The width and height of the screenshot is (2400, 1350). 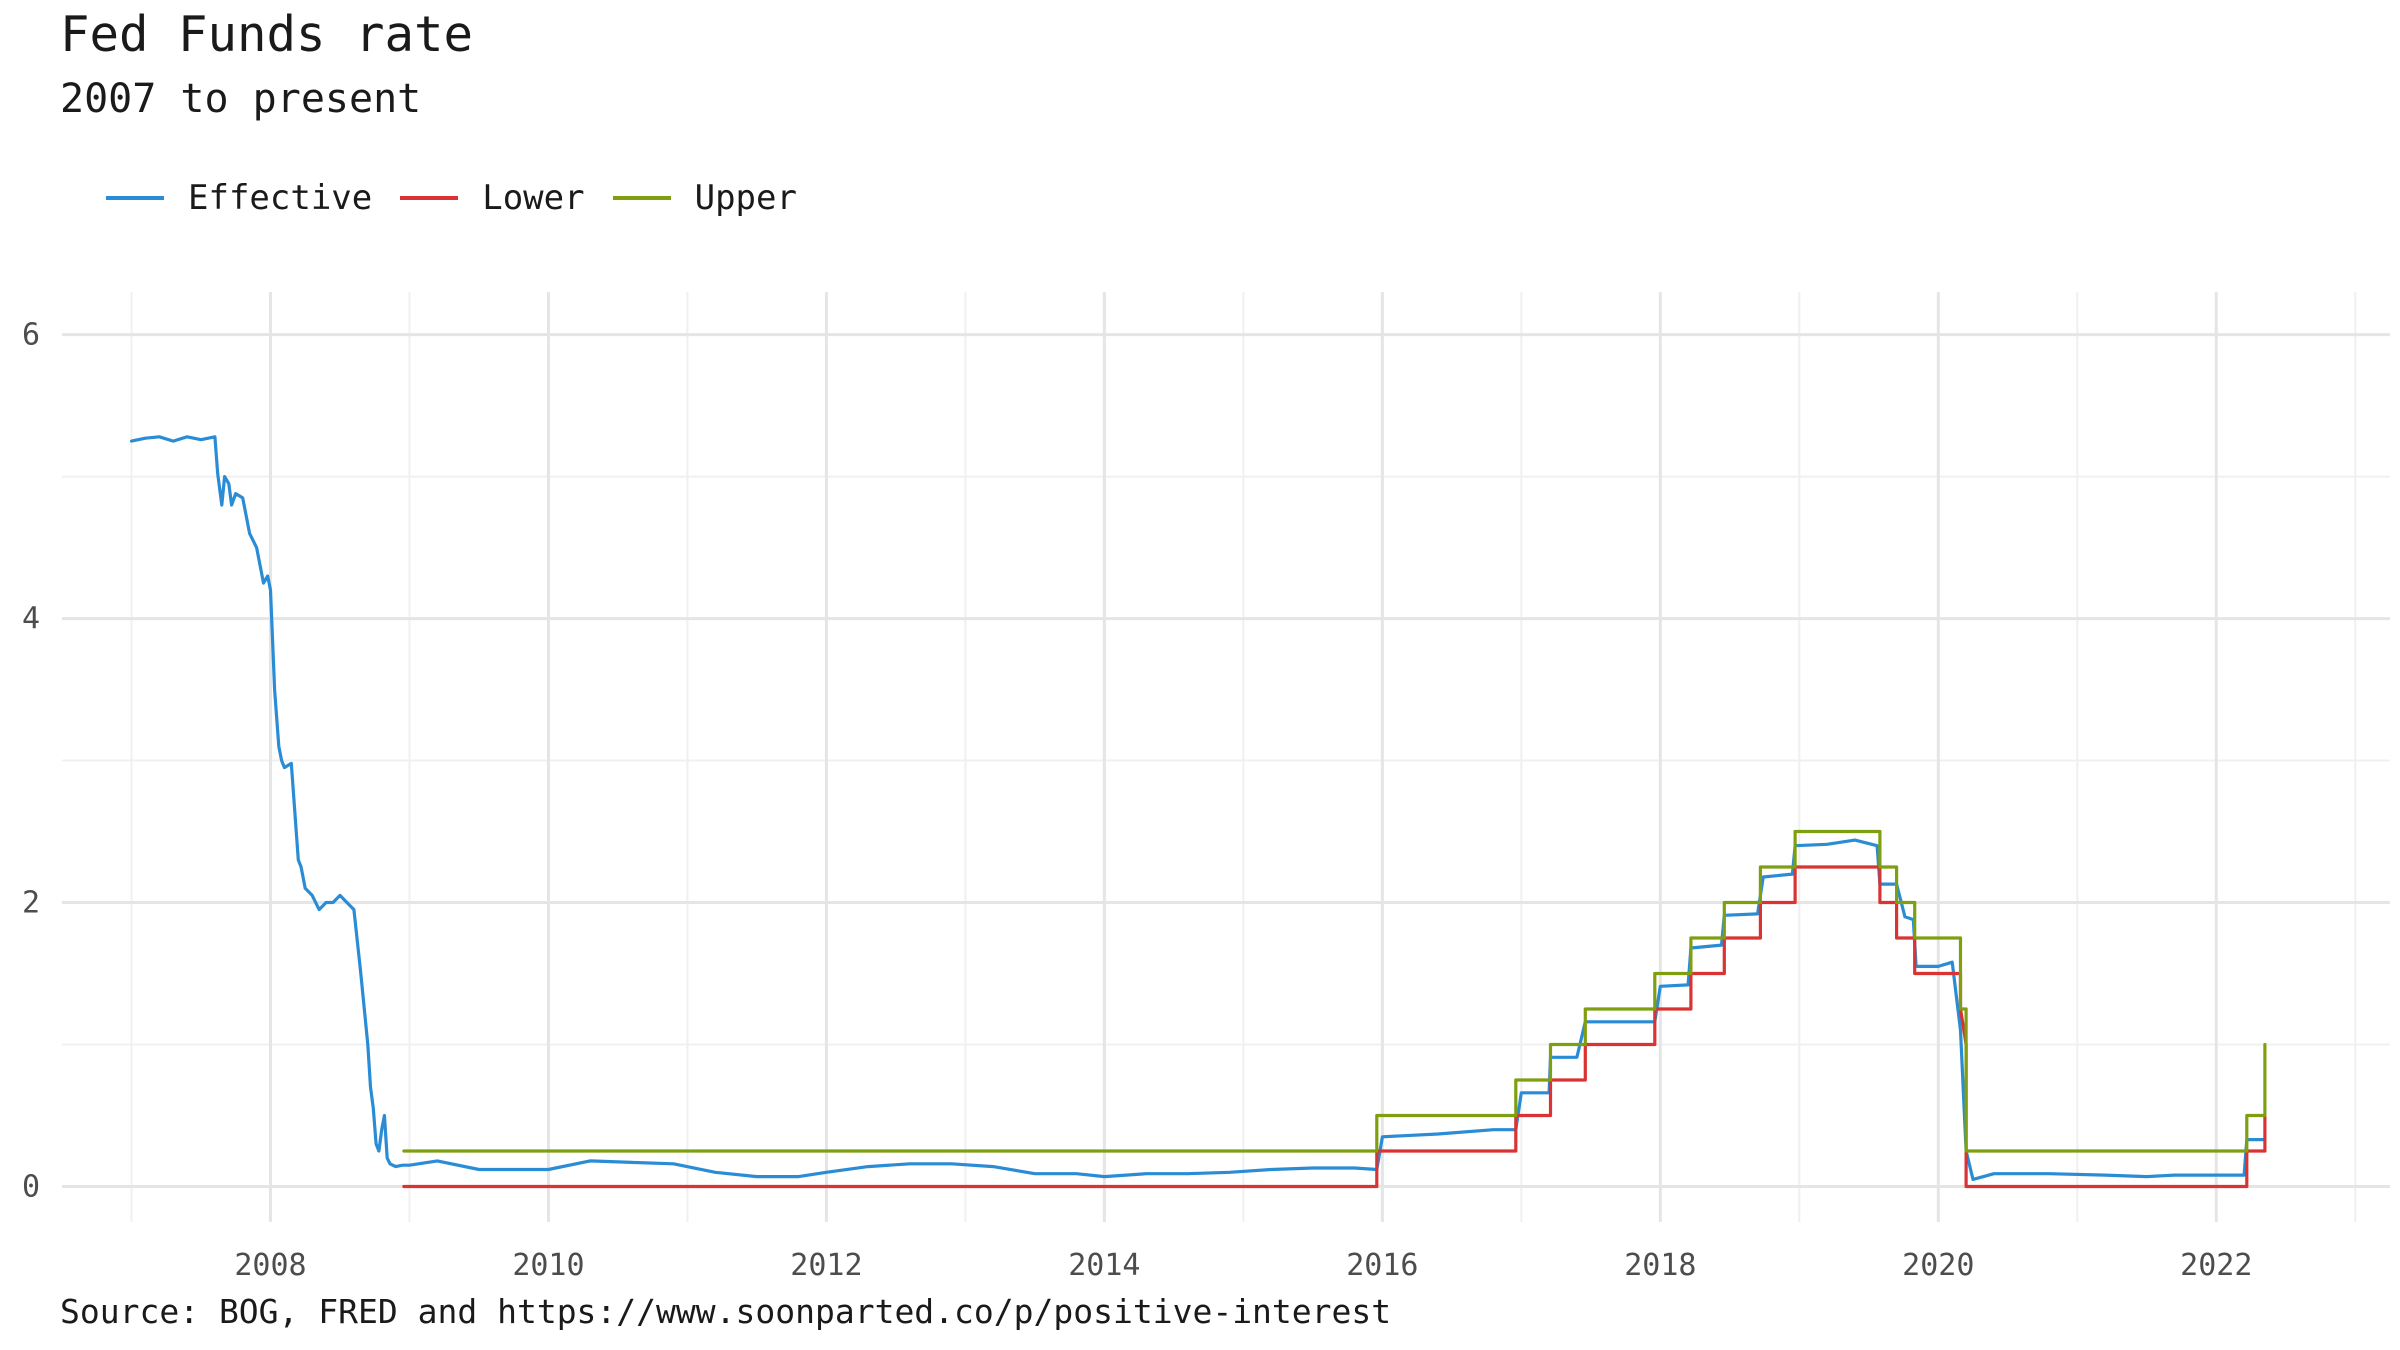 What do you see at coordinates (1660, 1265) in the screenshot?
I see `x-tick-label: 2018` at bounding box center [1660, 1265].